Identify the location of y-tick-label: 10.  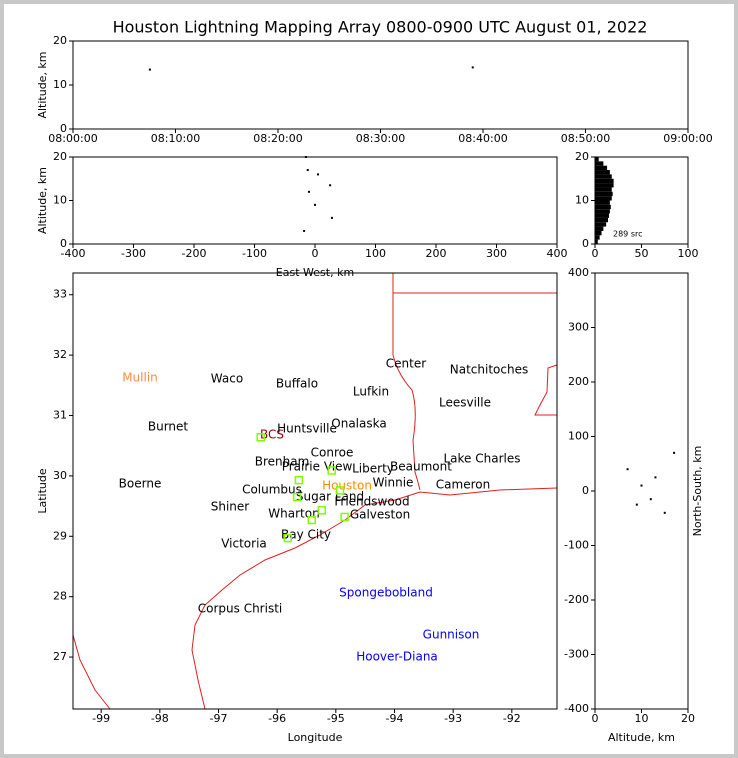
(582, 200).